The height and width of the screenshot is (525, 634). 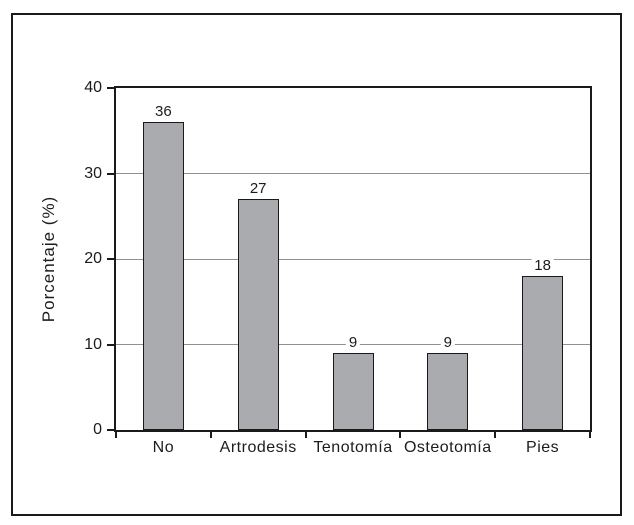 I want to click on bar-No, so click(x=163, y=276).